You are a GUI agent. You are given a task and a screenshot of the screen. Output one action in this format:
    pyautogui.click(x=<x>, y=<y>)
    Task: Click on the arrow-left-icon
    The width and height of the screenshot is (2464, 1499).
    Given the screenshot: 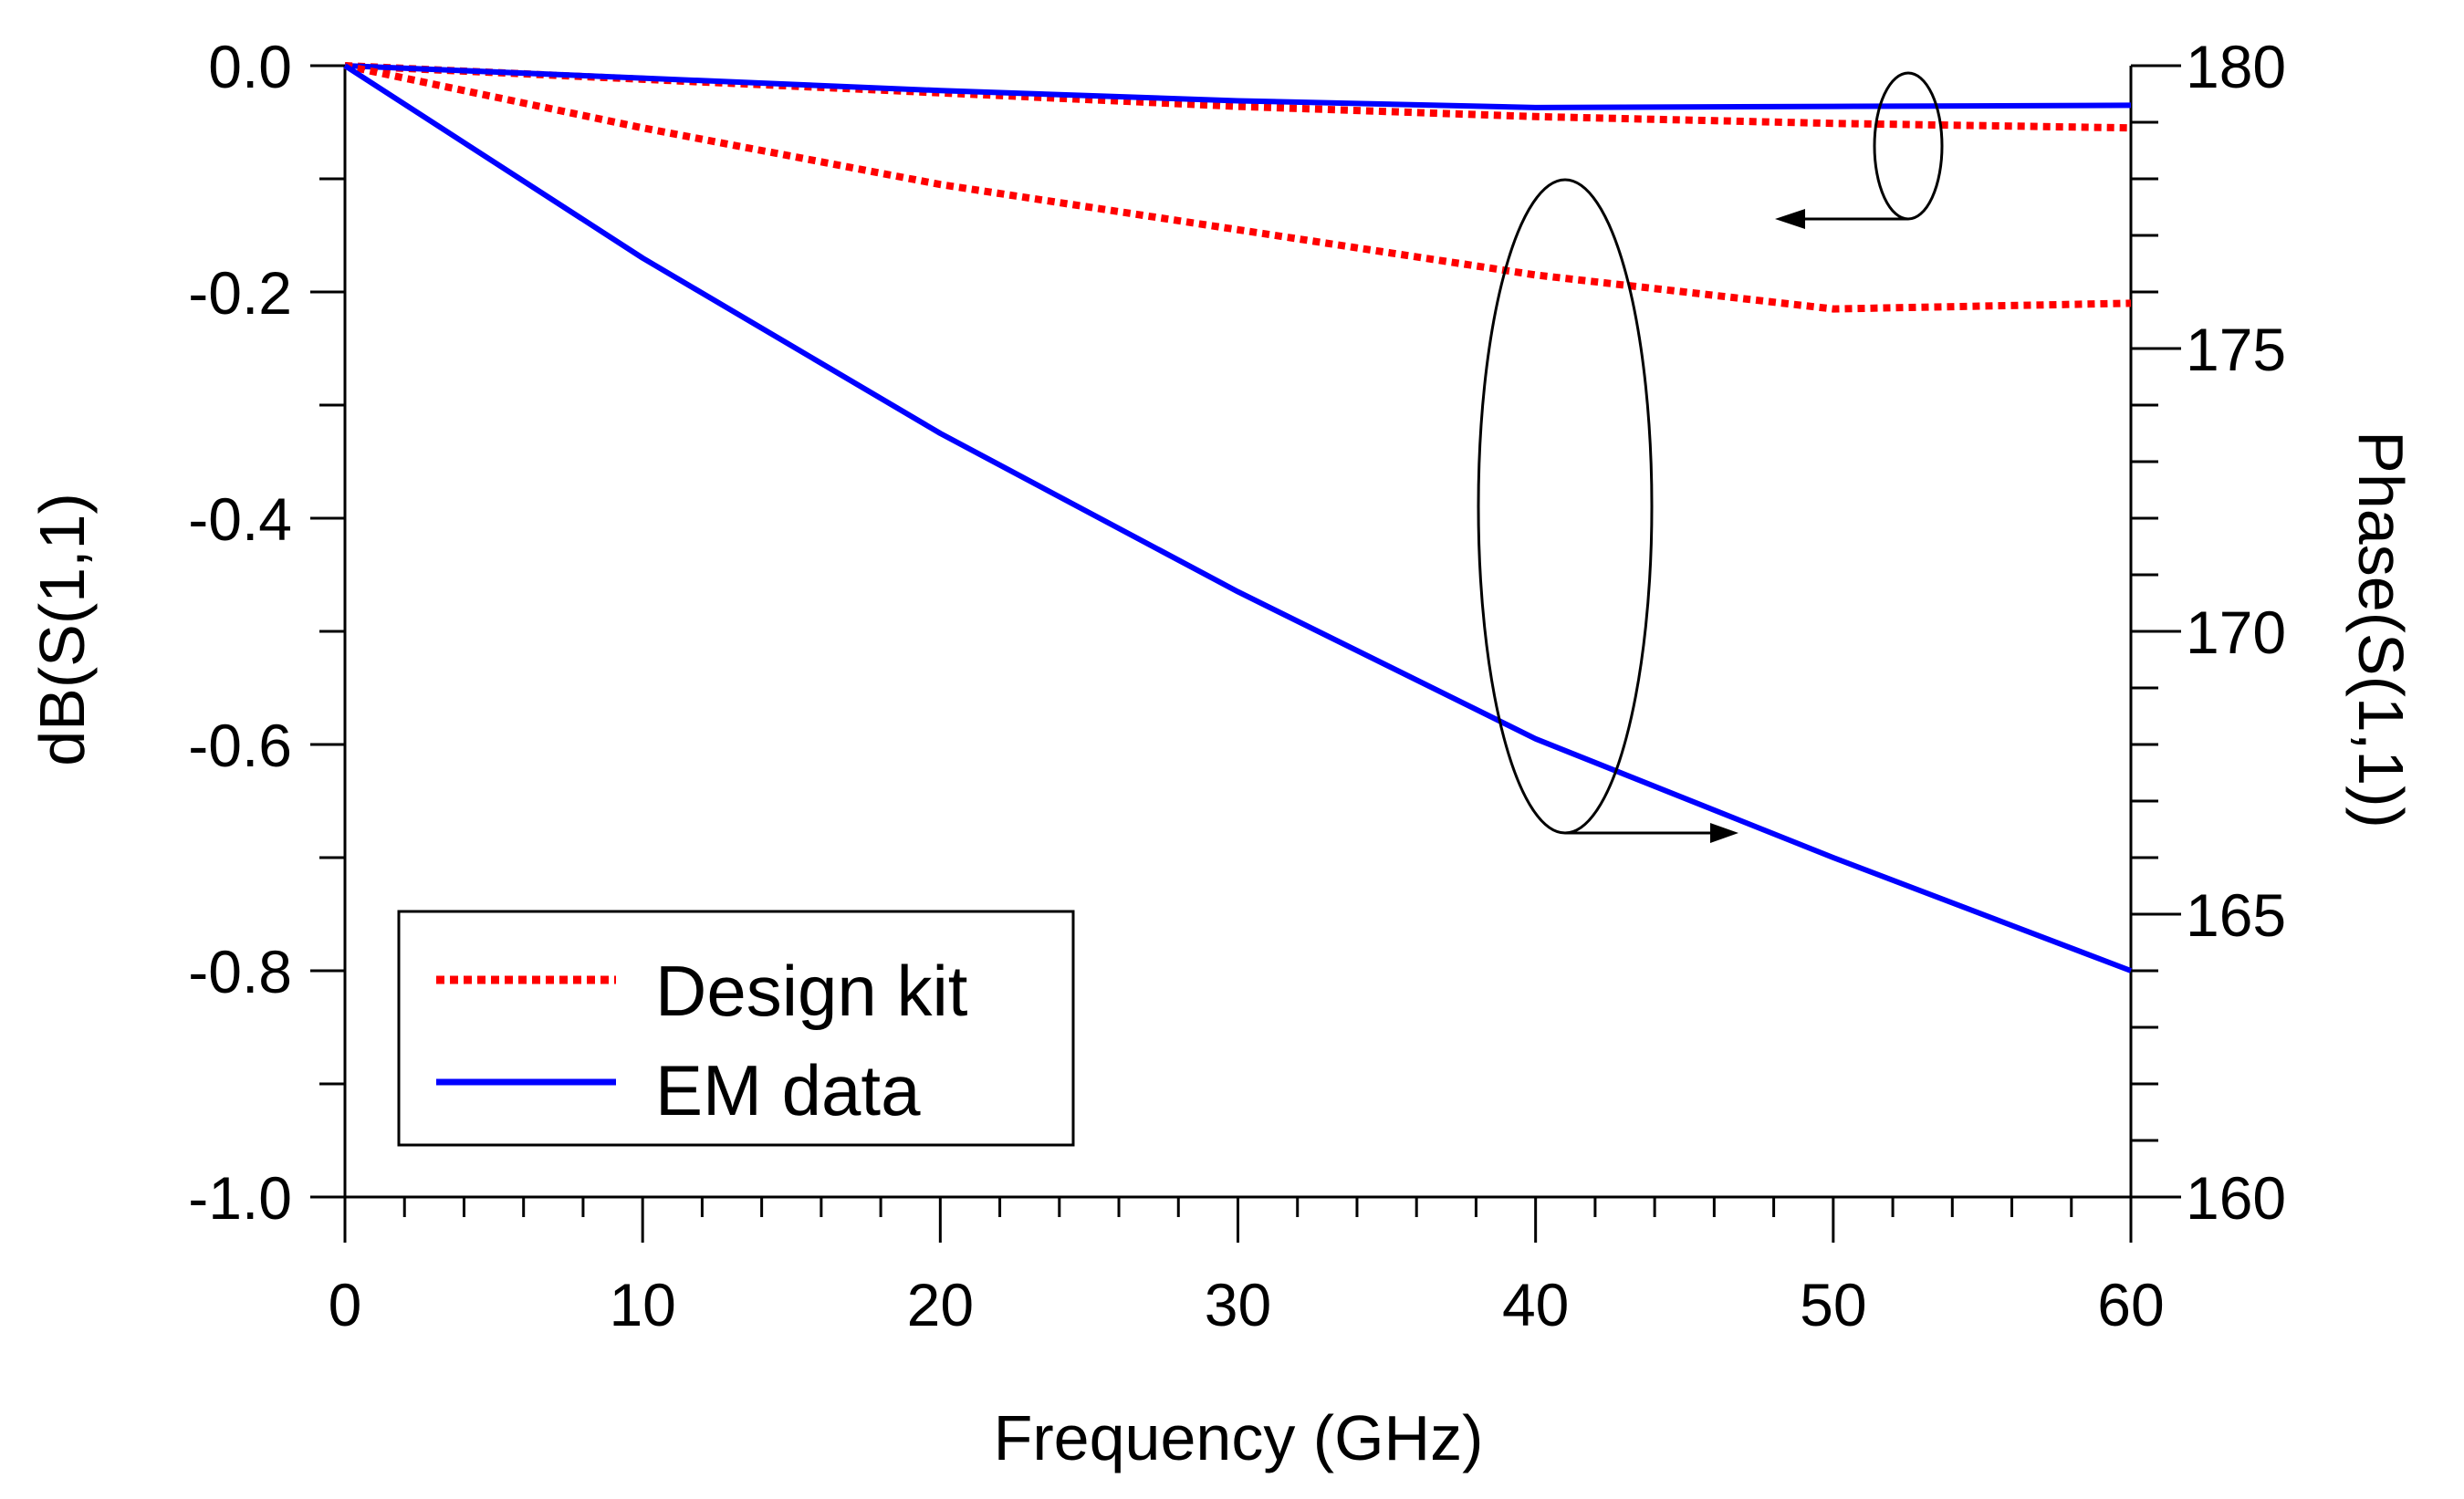 What is the action you would take?
    pyautogui.click(x=1790, y=219)
    